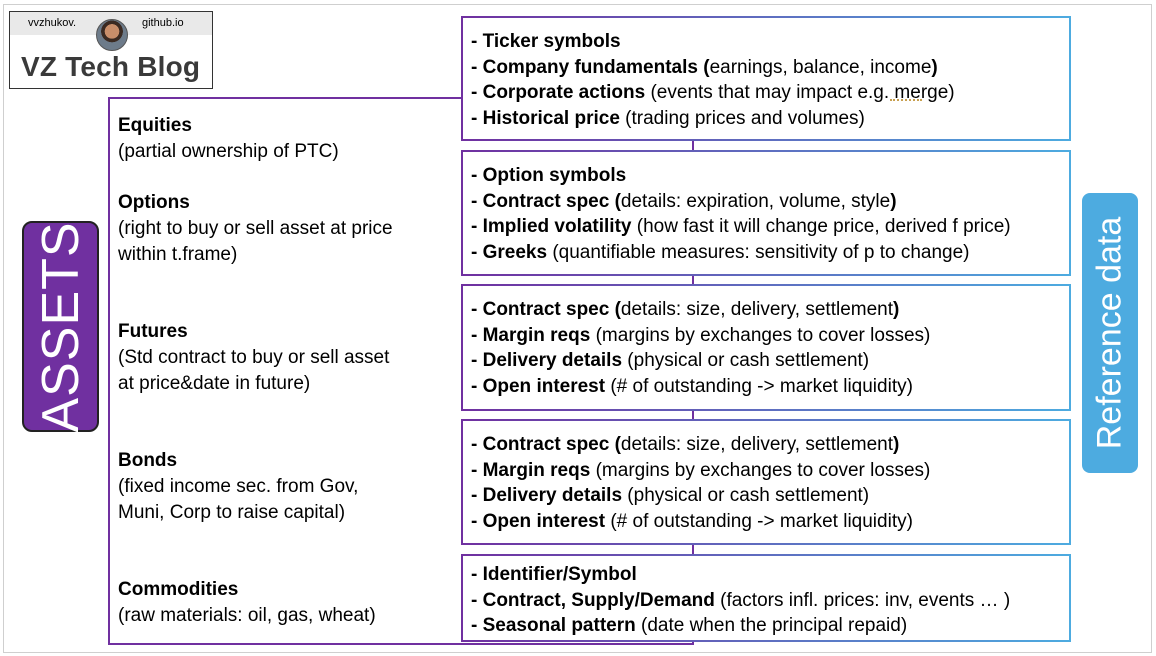 The width and height of the screenshot is (1156, 656). I want to click on asset-name: Options, so click(154, 202).